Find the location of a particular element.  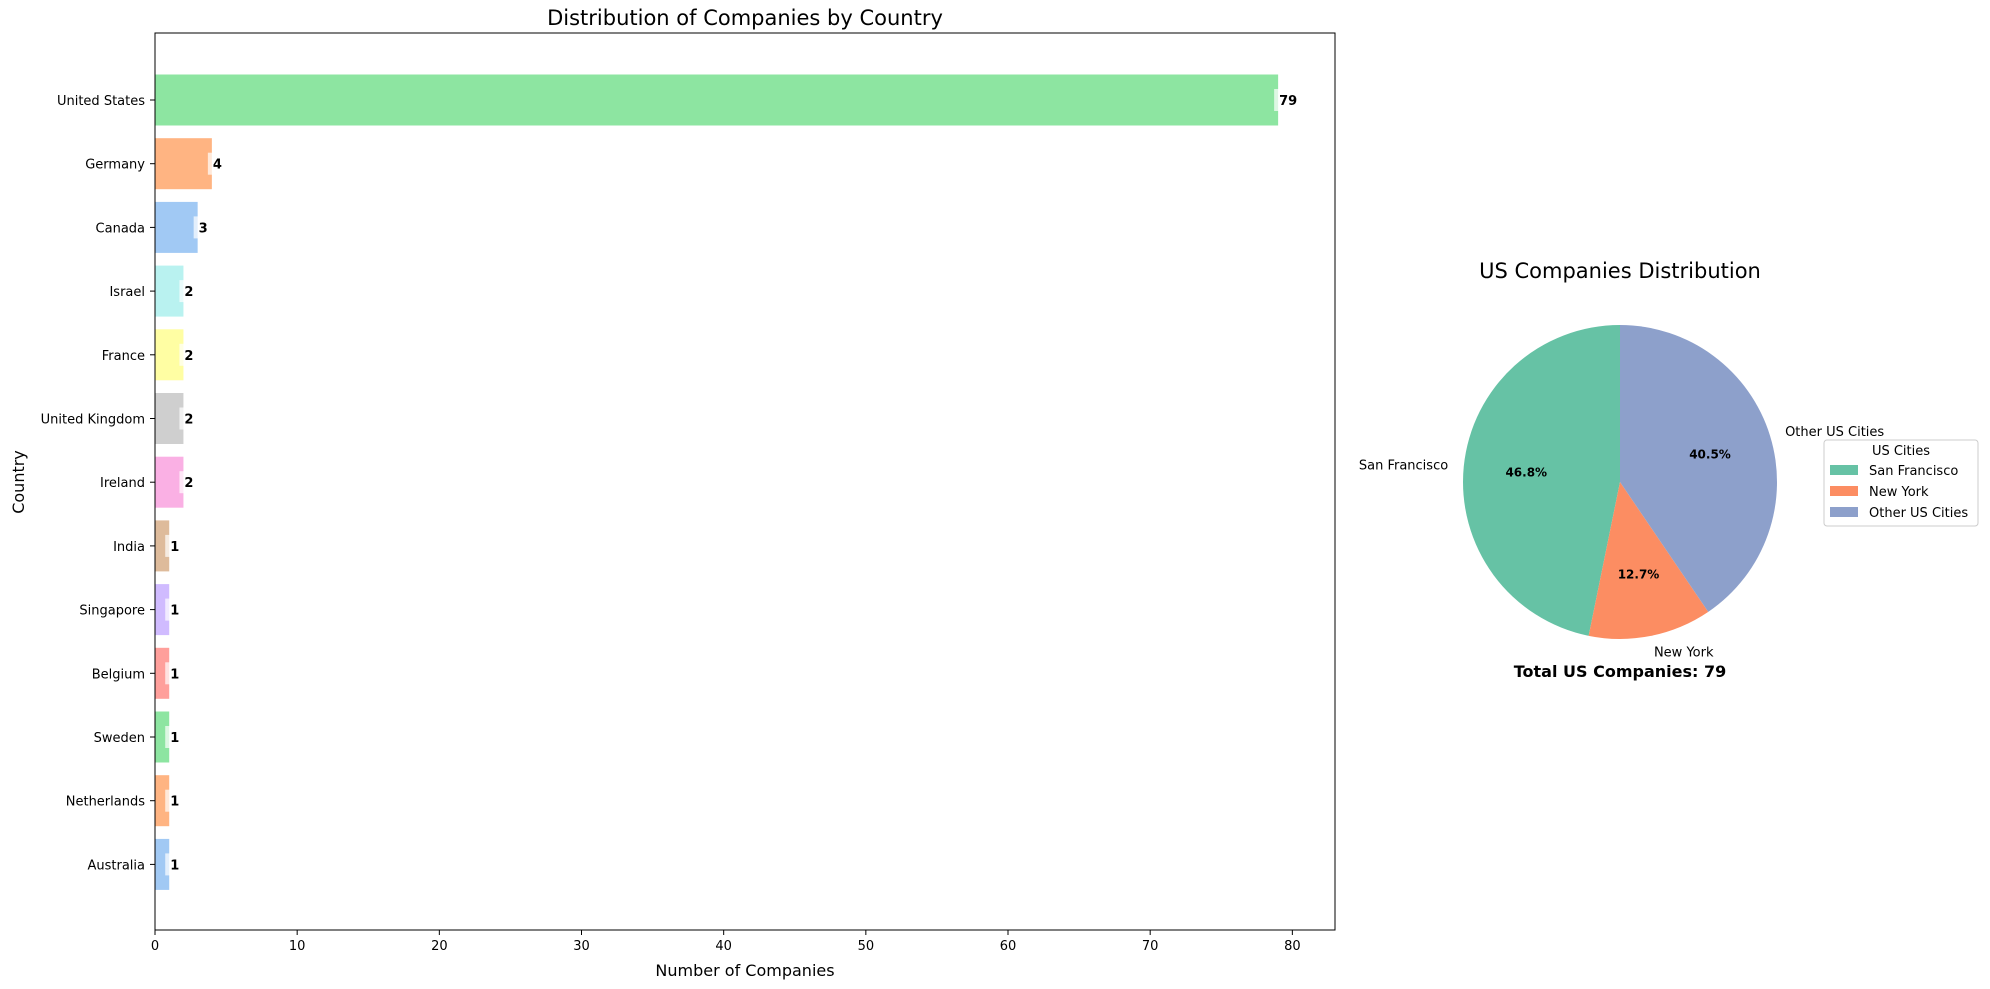

pie-slice-label: New York is located at coordinates (1684, 652).